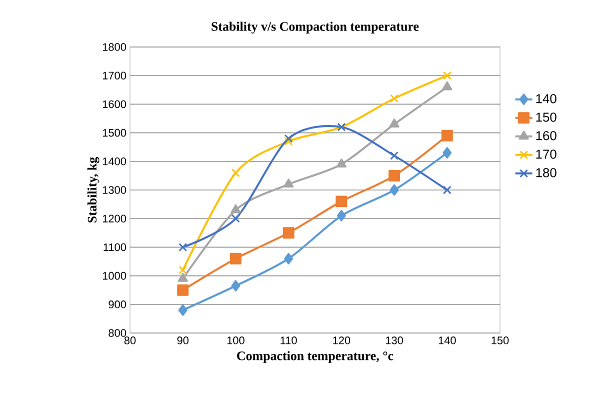 The image size is (608, 401). What do you see at coordinates (341, 340) in the screenshot?
I see `x-tick-label: 120` at bounding box center [341, 340].